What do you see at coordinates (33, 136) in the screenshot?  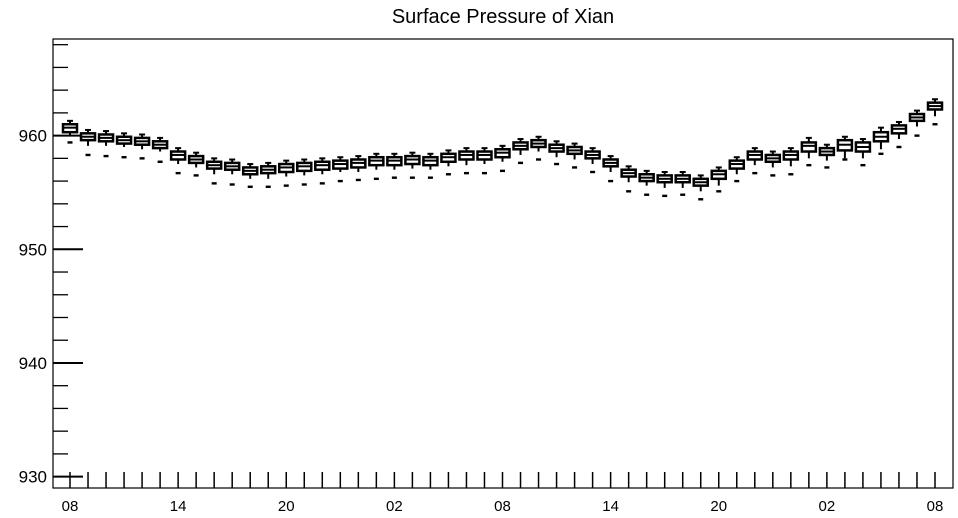 I see `y-tick-label: 960` at bounding box center [33, 136].